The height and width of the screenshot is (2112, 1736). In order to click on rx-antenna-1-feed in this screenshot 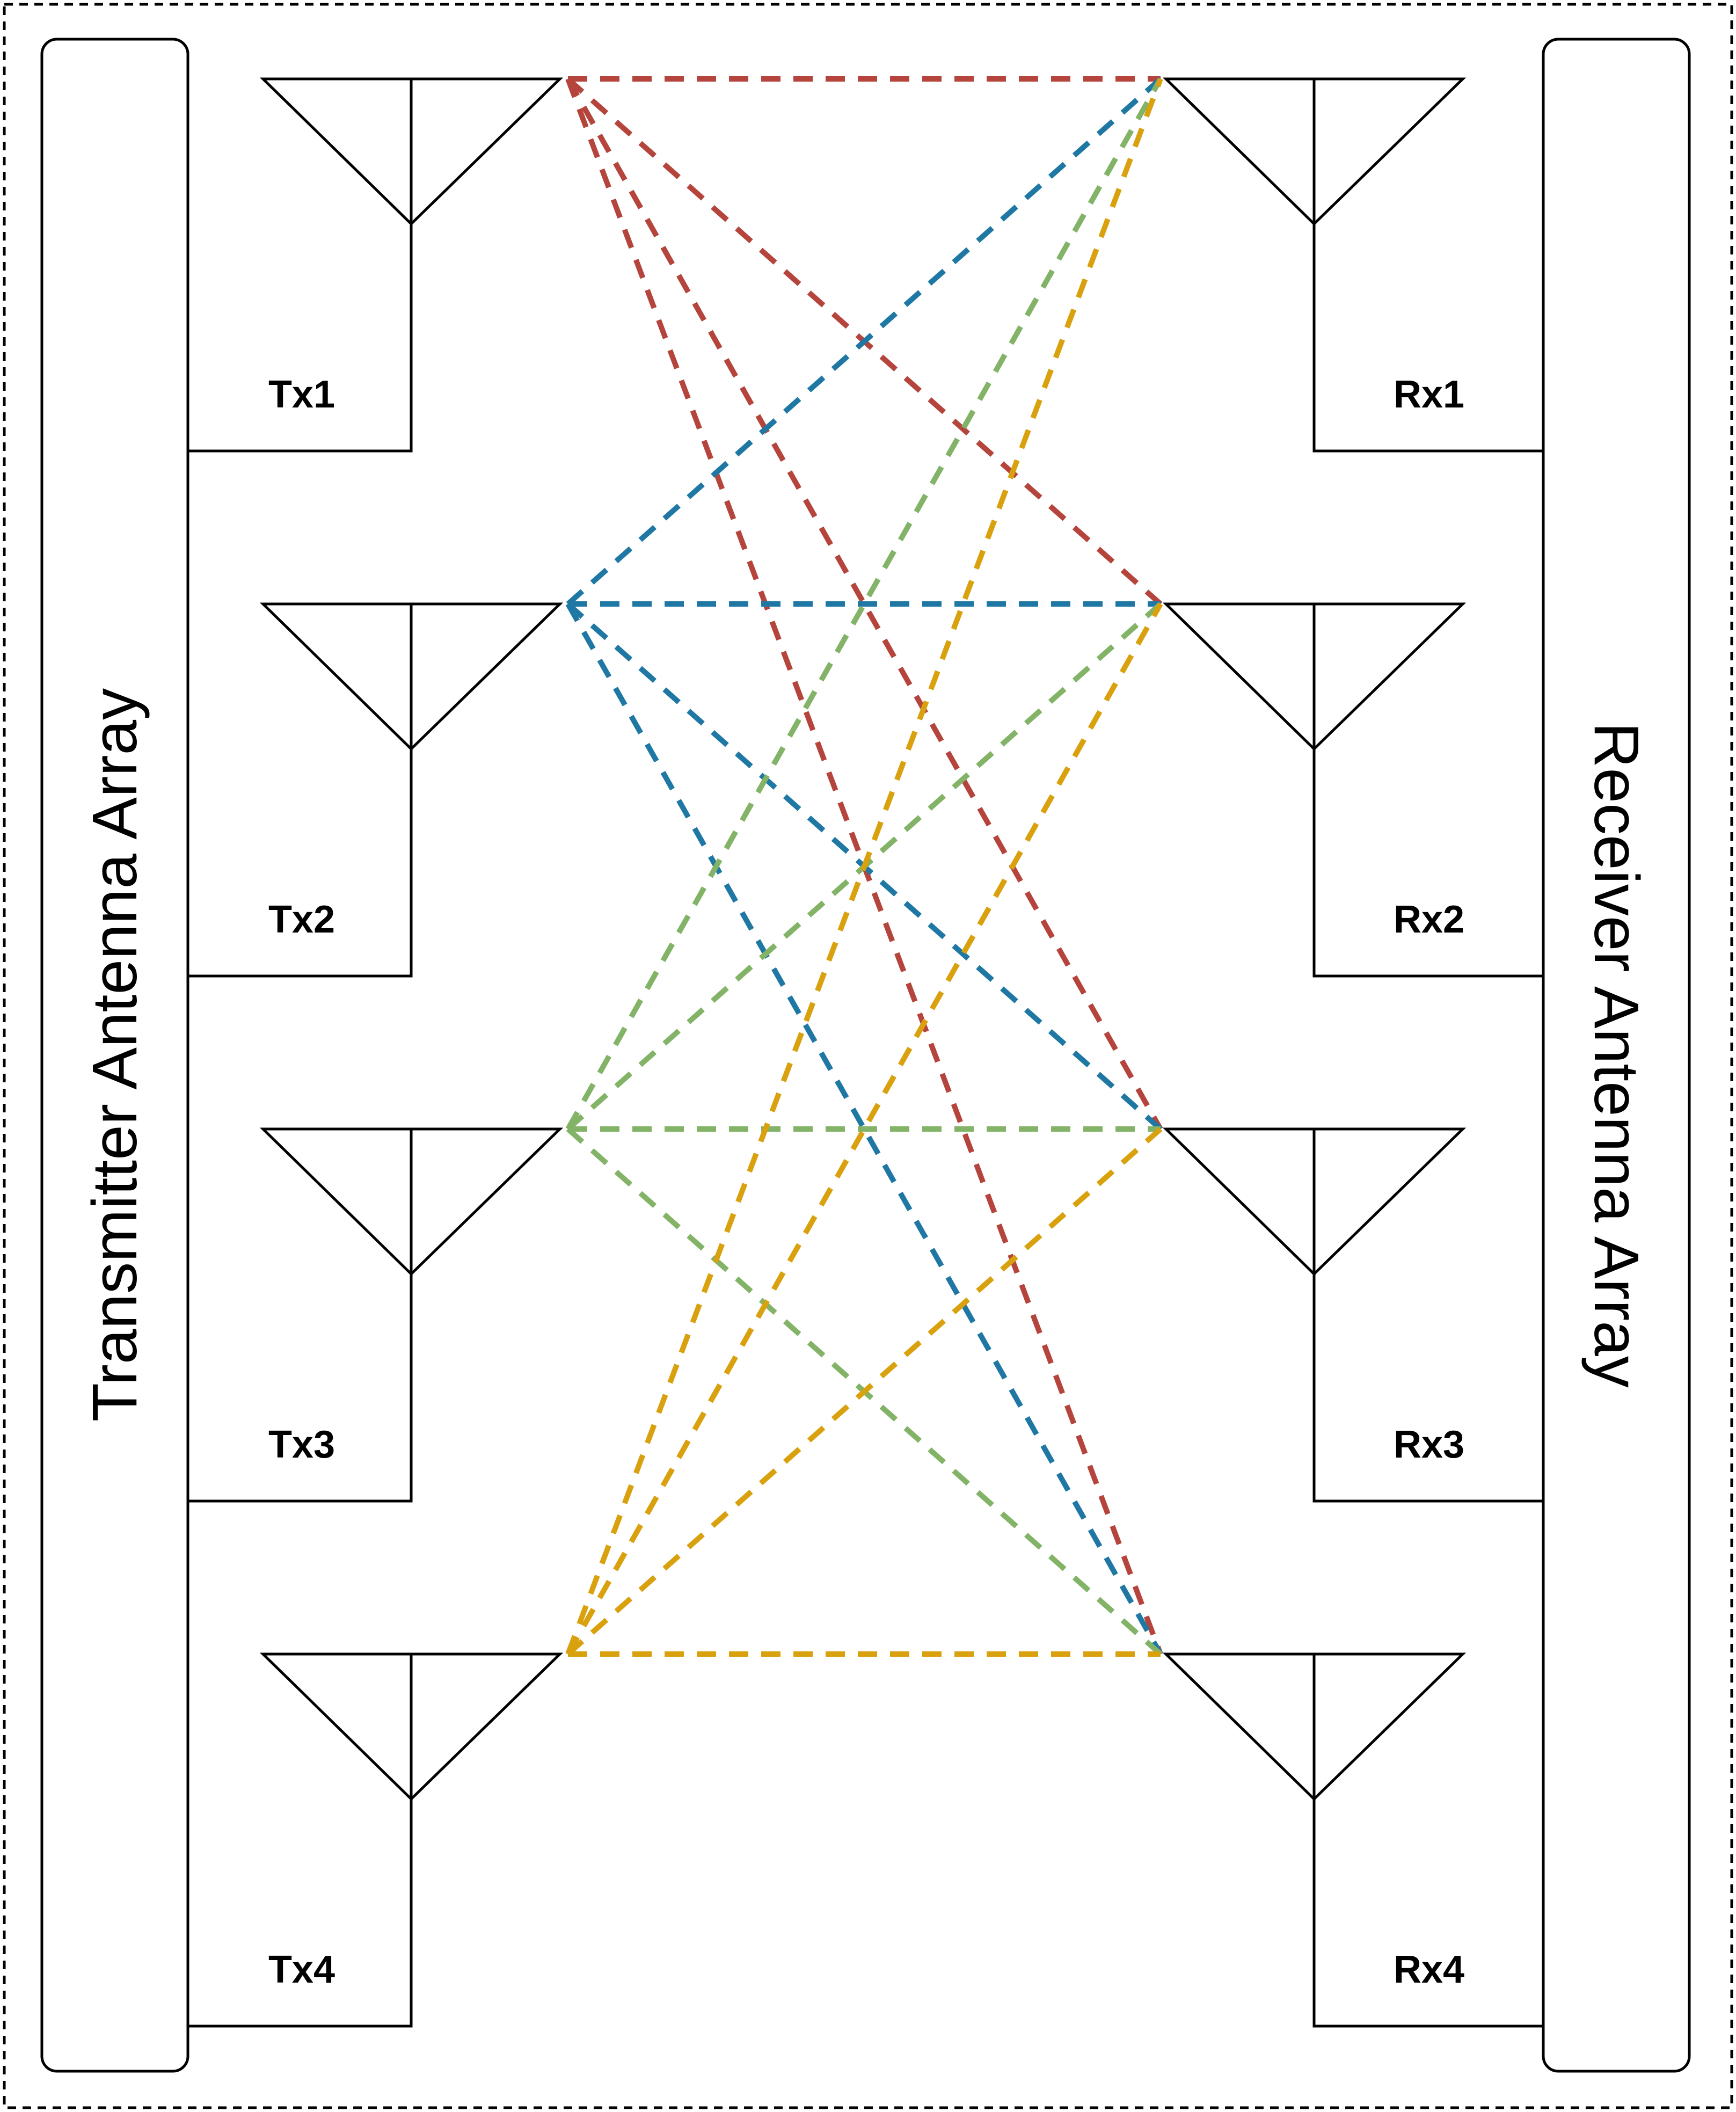, I will do `click(1428, 266)`.